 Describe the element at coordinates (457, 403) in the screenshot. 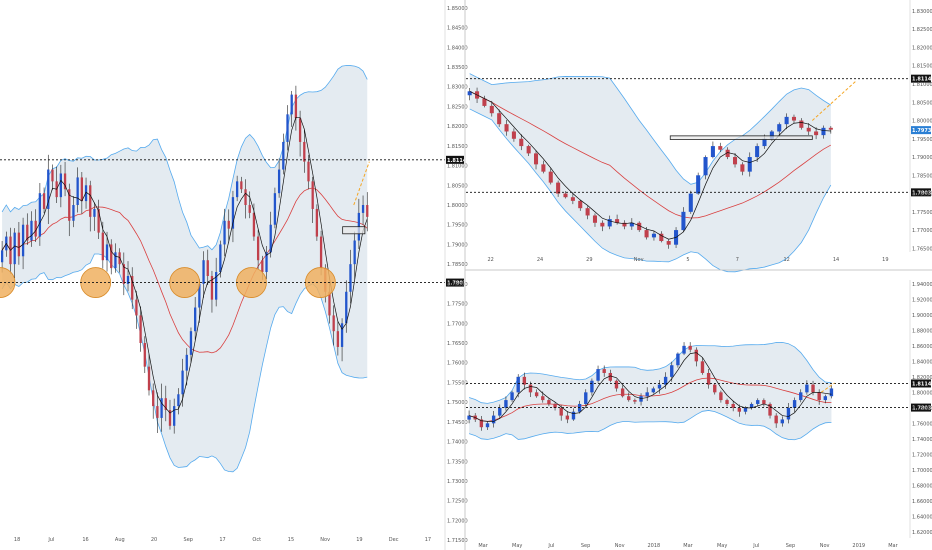

I see `y-tick-label: 1.75000` at that location.